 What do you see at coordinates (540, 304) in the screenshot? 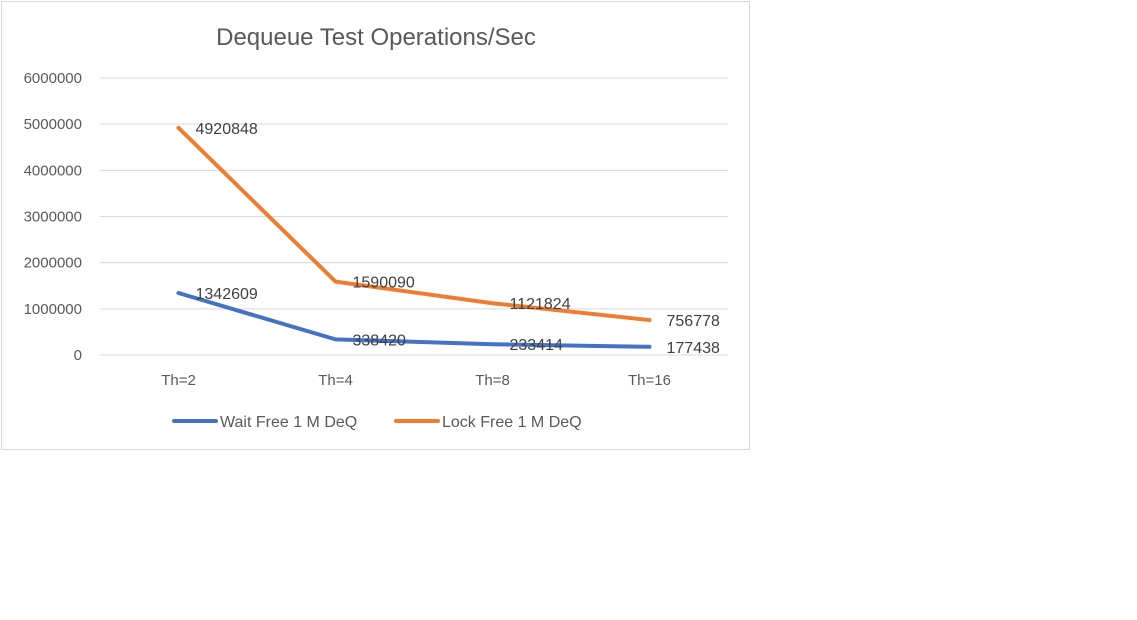
I see `data-label: 1121824` at bounding box center [540, 304].